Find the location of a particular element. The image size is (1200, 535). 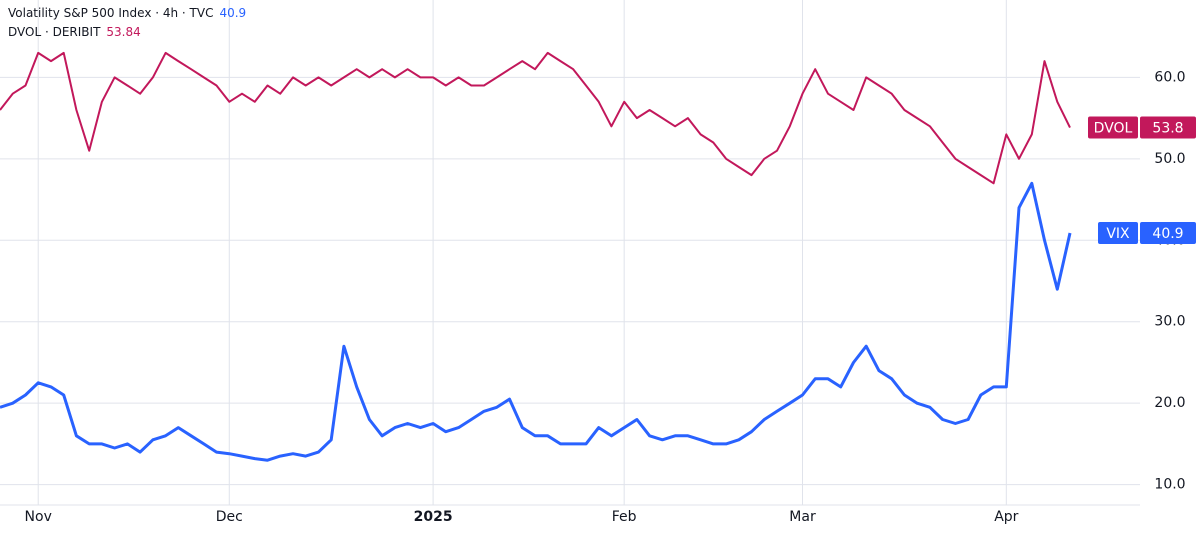

legend-label: DVOL · DERIBIT is located at coordinates (54, 32).